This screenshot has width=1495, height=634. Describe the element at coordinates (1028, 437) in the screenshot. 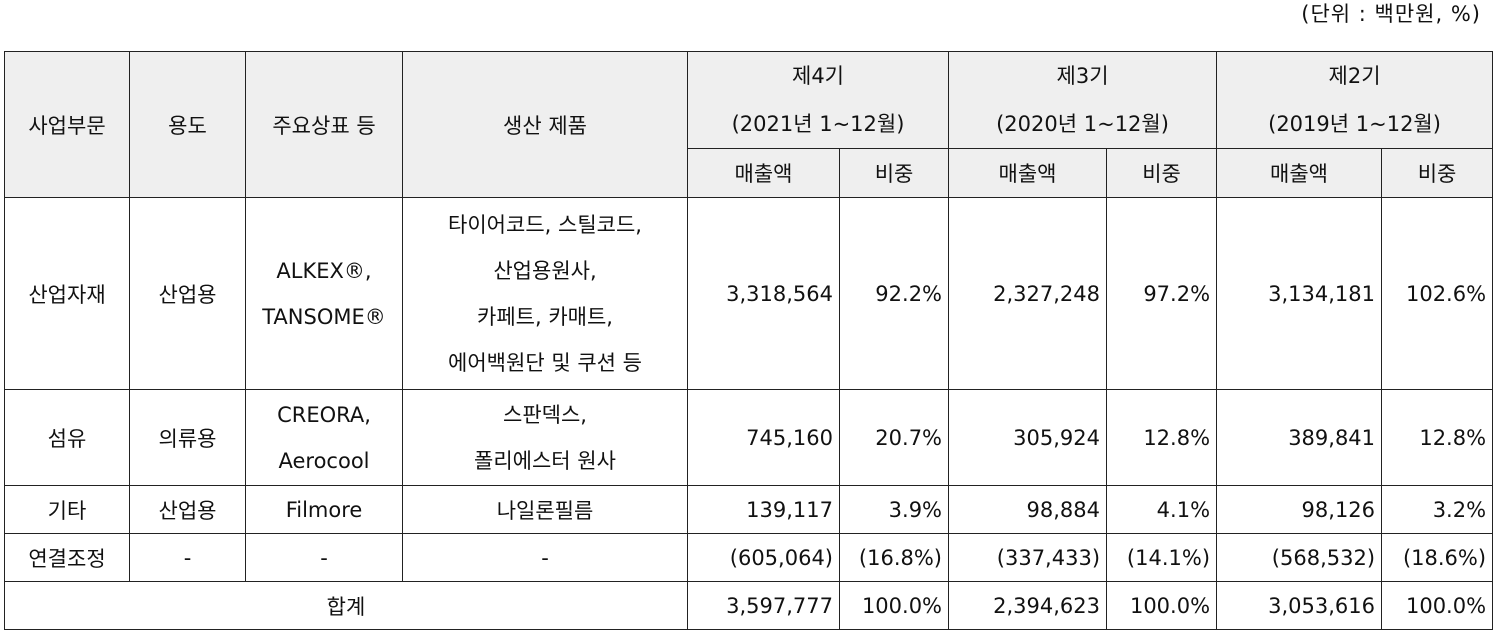

I see `sales-cell: 305,924` at that location.